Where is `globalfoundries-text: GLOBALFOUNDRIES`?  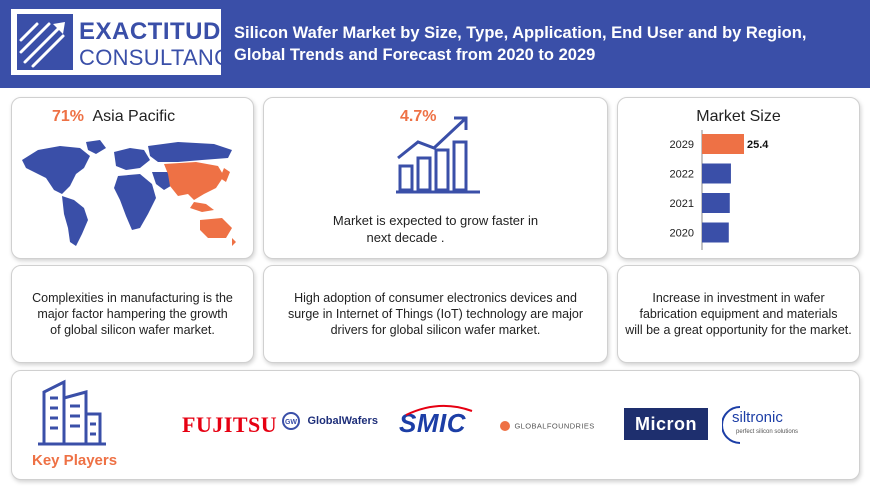 globalfoundries-text: GLOBALFOUNDRIES is located at coordinates (554, 426).